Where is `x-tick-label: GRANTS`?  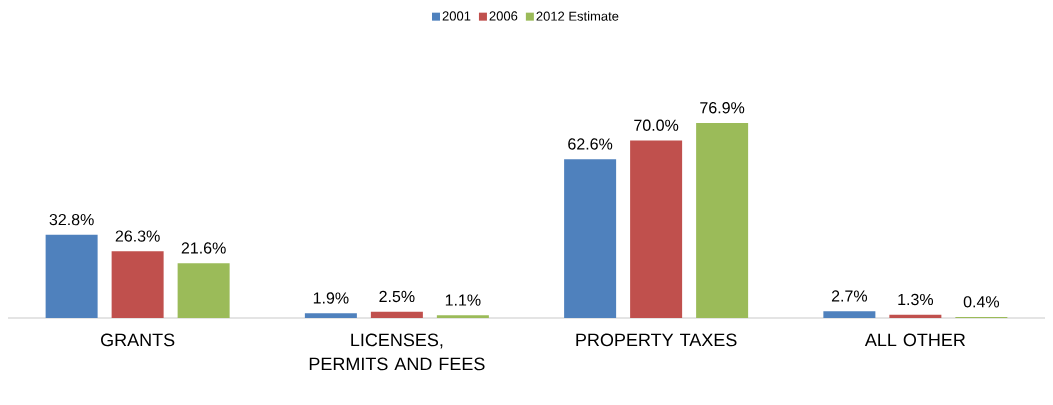 x-tick-label: GRANTS is located at coordinates (138, 340).